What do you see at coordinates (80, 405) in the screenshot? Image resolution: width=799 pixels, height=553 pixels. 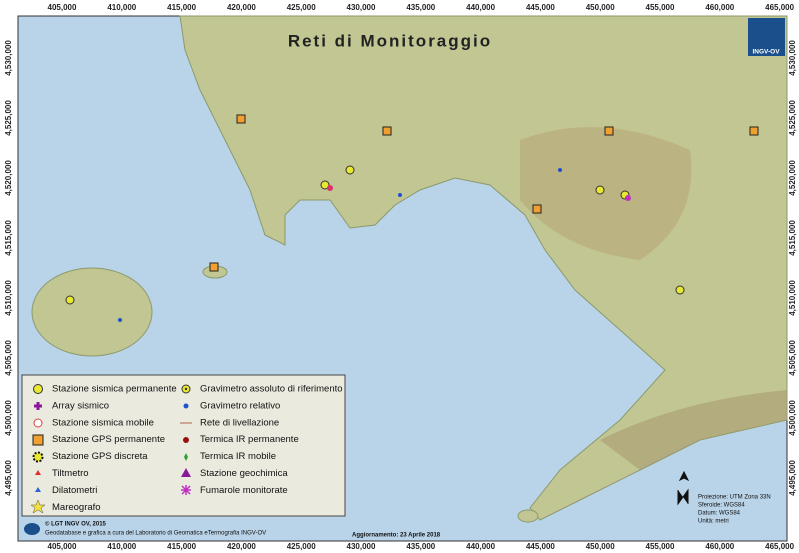 I see `legend-label: Array sismico` at bounding box center [80, 405].